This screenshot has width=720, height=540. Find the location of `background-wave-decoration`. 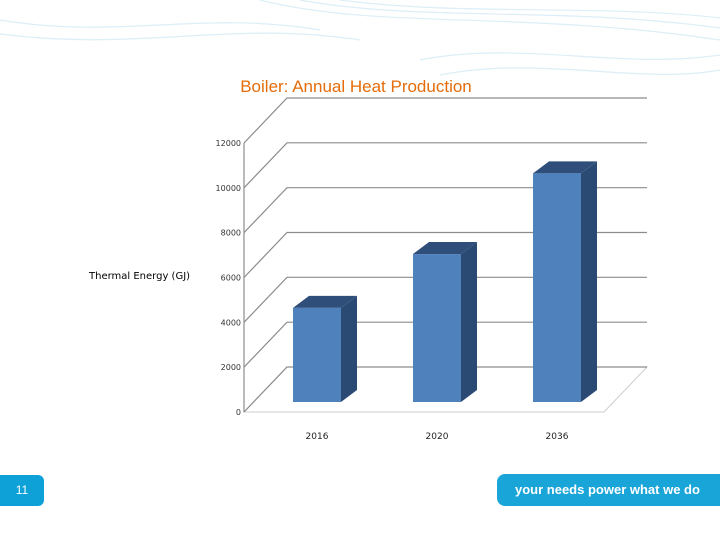

background-wave-decoration is located at coordinates (360, 38).